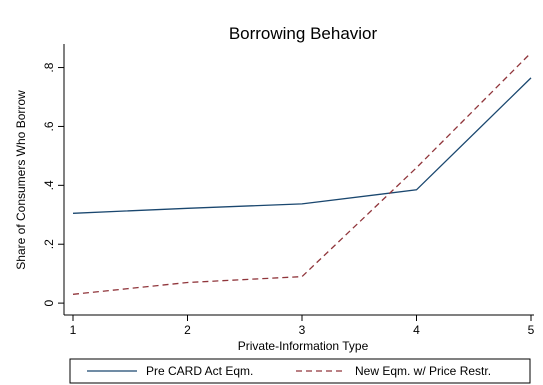 The width and height of the screenshot is (543, 385). What do you see at coordinates (49, 126) in the screenshot?
I see `y-tick-label: .6` at bounding box center [49, 126].